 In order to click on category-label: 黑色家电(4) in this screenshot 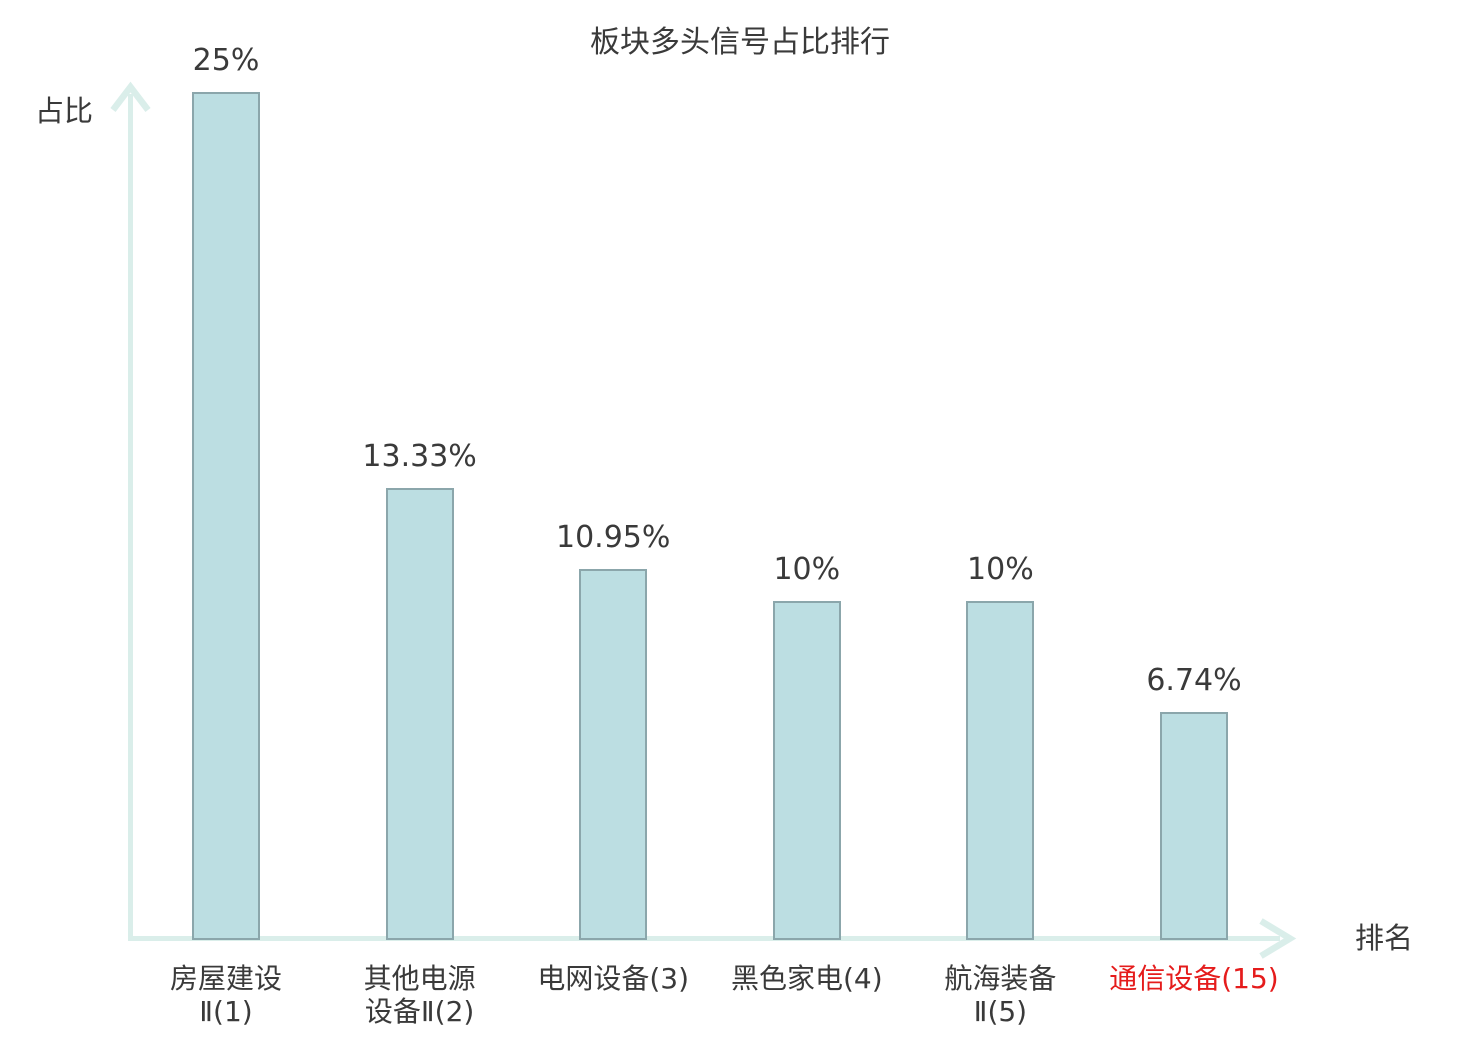, I will do `click(806, 978)`.